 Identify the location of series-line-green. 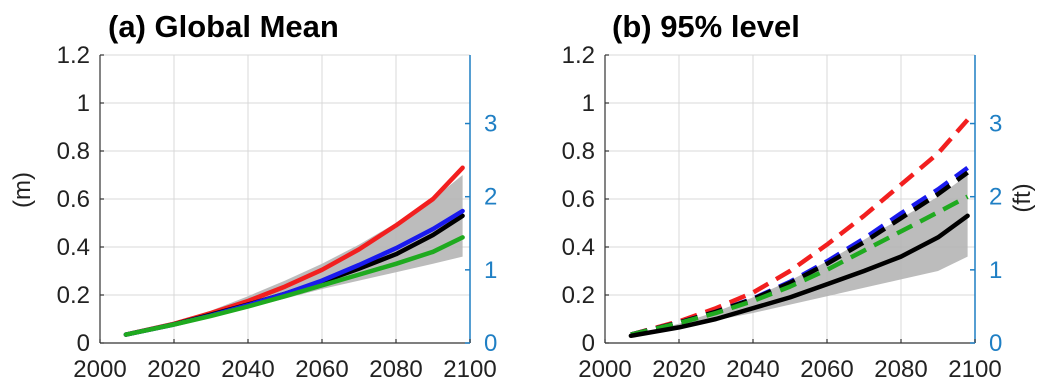
(294, 286).